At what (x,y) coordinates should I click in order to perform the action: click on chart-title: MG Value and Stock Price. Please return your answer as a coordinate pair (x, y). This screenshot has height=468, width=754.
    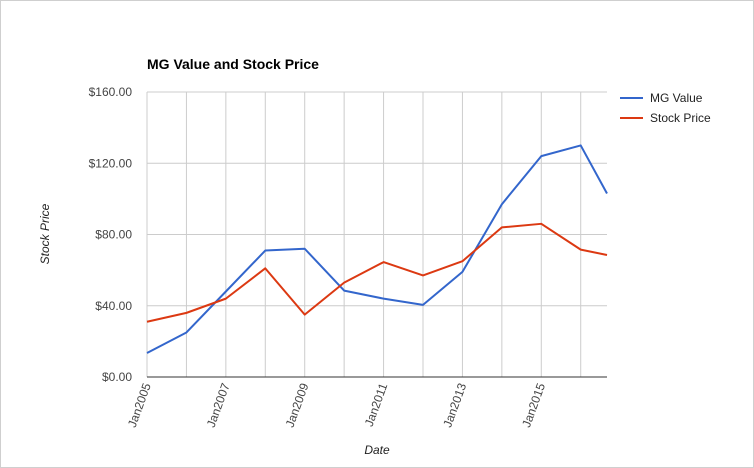
    Looking at the image, I should click on (233, 64).